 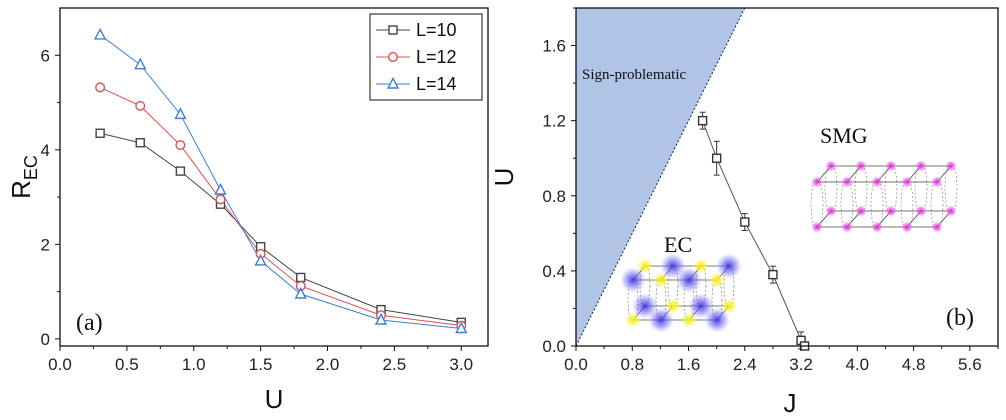 What do you see at coordinates (801, 364) in the screenshot?
I see `x-tick-label: 3.2` at bounding box center [801, 364].